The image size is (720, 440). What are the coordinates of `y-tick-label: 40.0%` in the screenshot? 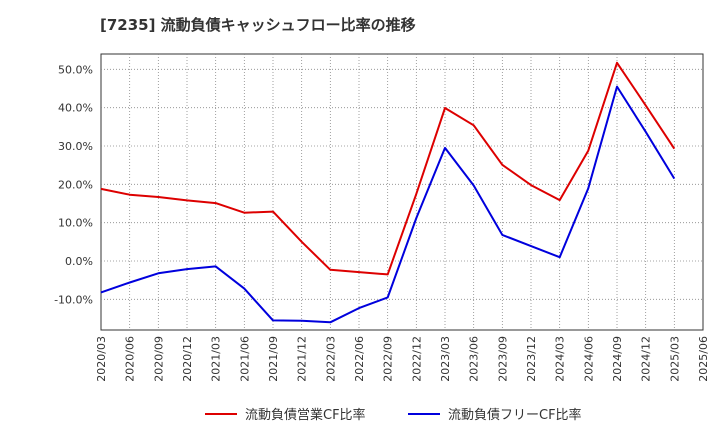 It's located at (75, 108).